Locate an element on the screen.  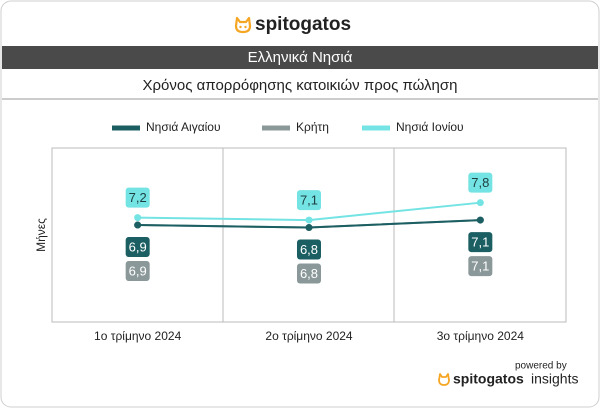
footer-suffix: insights is located at coordinates (554, 379).